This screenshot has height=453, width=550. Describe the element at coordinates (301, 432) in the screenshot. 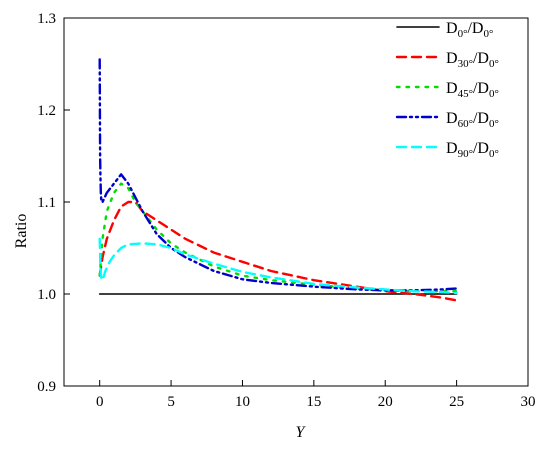

I see `x-axis-title: Y` at that location.